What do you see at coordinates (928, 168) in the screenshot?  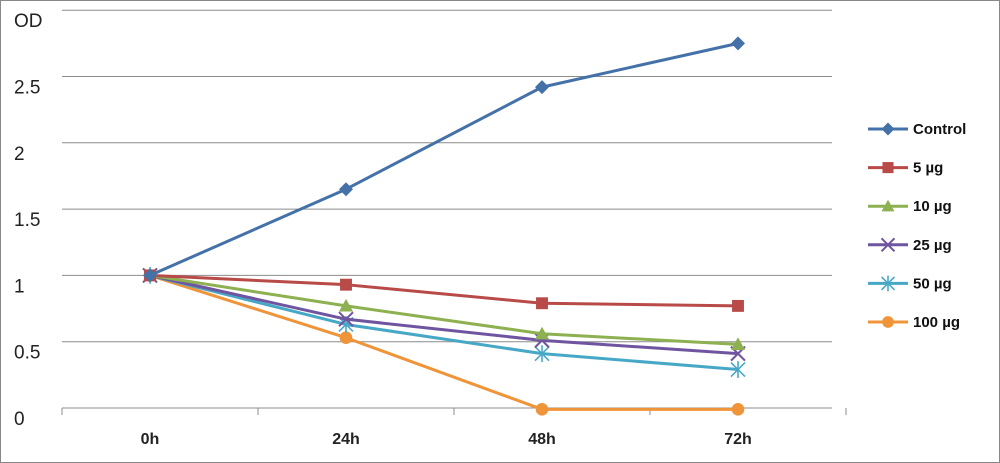 I see `legend-label: 5 µg` at bounding box center [928, 168].